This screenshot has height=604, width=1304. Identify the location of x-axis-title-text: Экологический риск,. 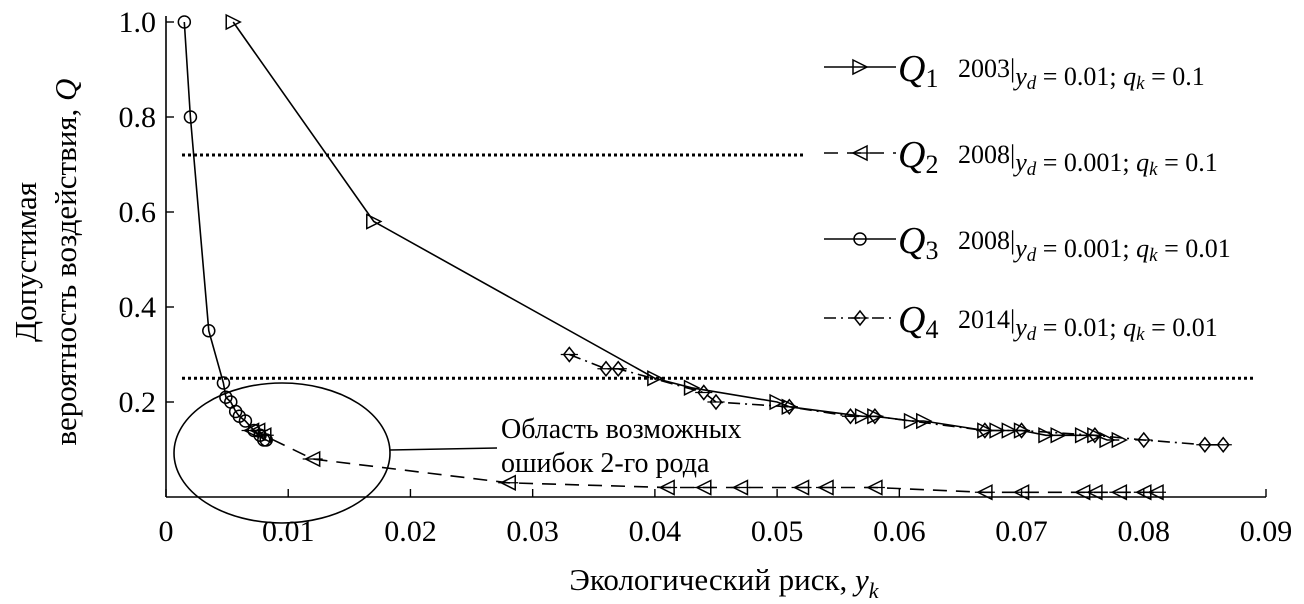
(712, 579).